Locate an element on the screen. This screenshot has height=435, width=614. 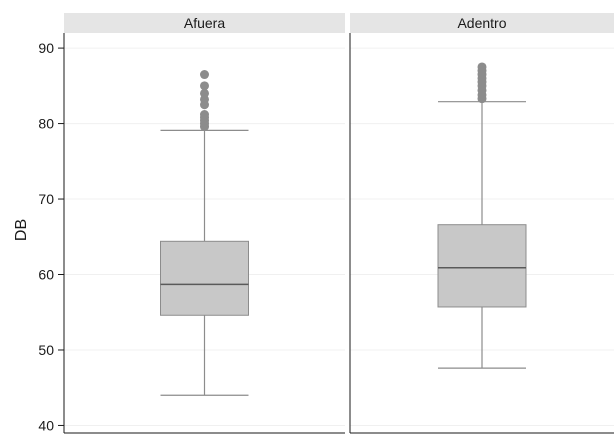
y-axis: 40 50 60 70 80 90 is located at coordinates (51, 236).